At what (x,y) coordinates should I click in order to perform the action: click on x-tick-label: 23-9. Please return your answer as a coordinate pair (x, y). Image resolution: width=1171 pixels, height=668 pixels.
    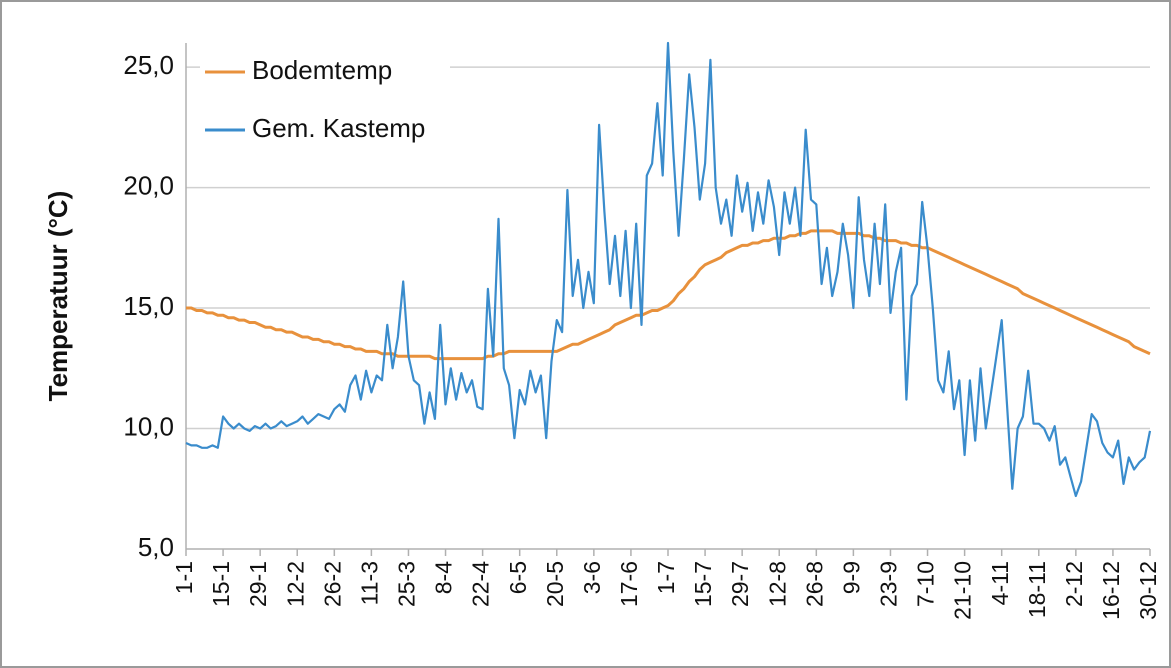
    Looking at the image, I should click on (889, 584).